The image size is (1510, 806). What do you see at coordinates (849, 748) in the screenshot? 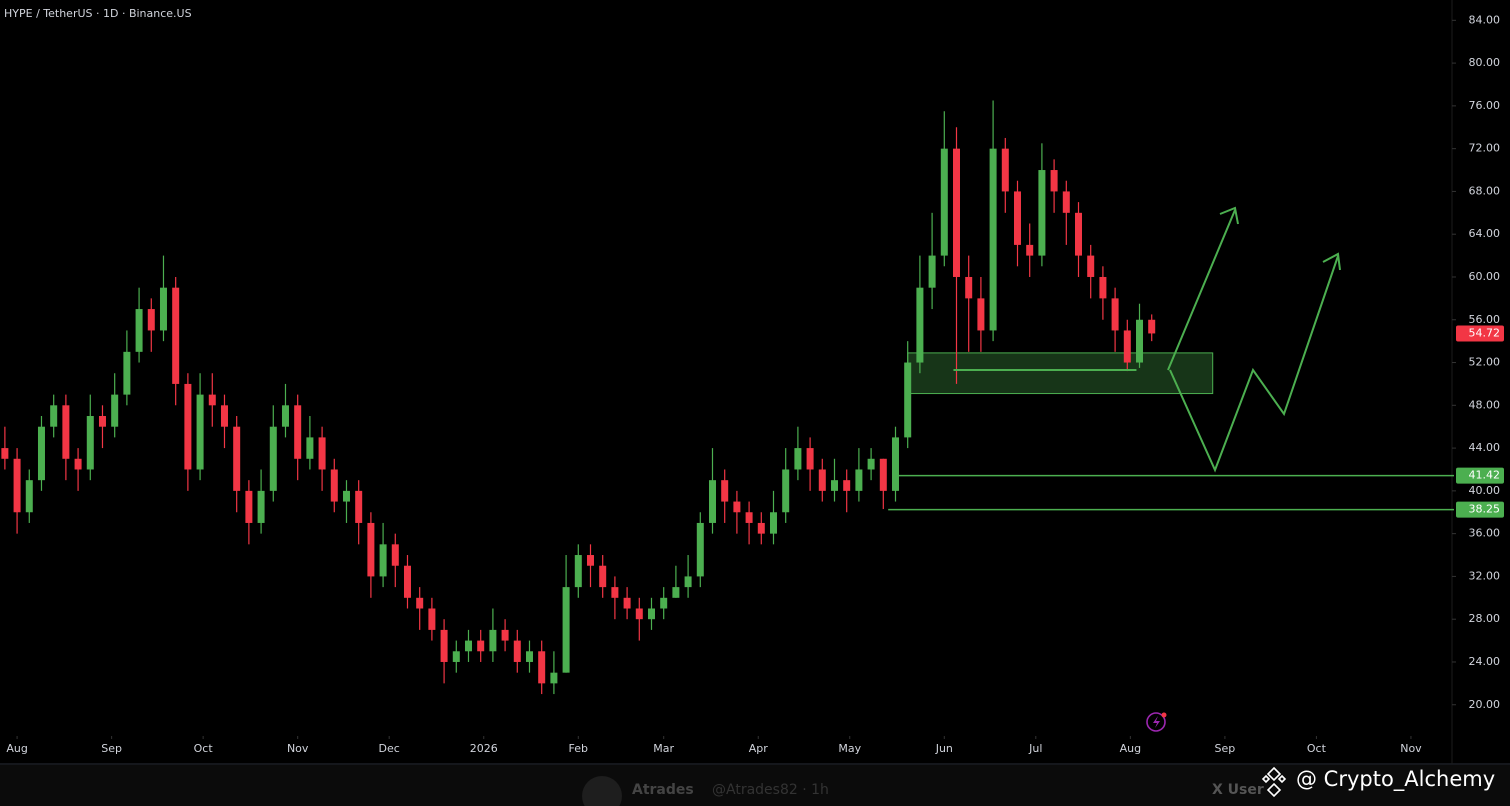
I see `x-tick-label: May` at bounding box center [849, 748].